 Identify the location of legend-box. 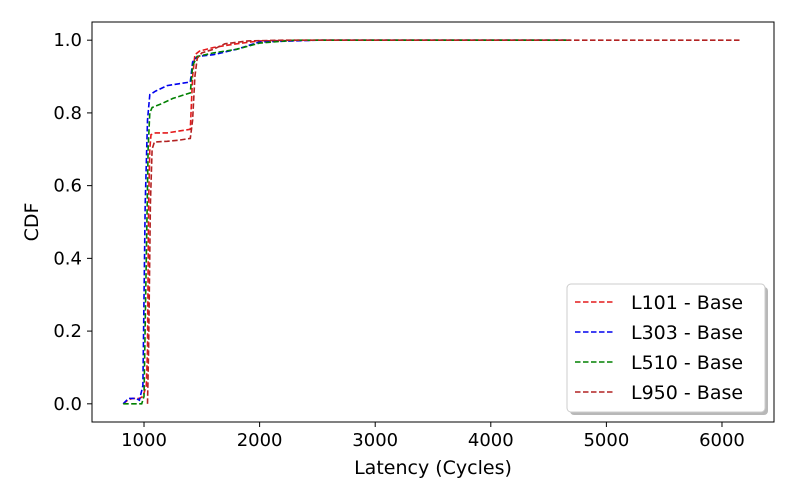
(666, 348).